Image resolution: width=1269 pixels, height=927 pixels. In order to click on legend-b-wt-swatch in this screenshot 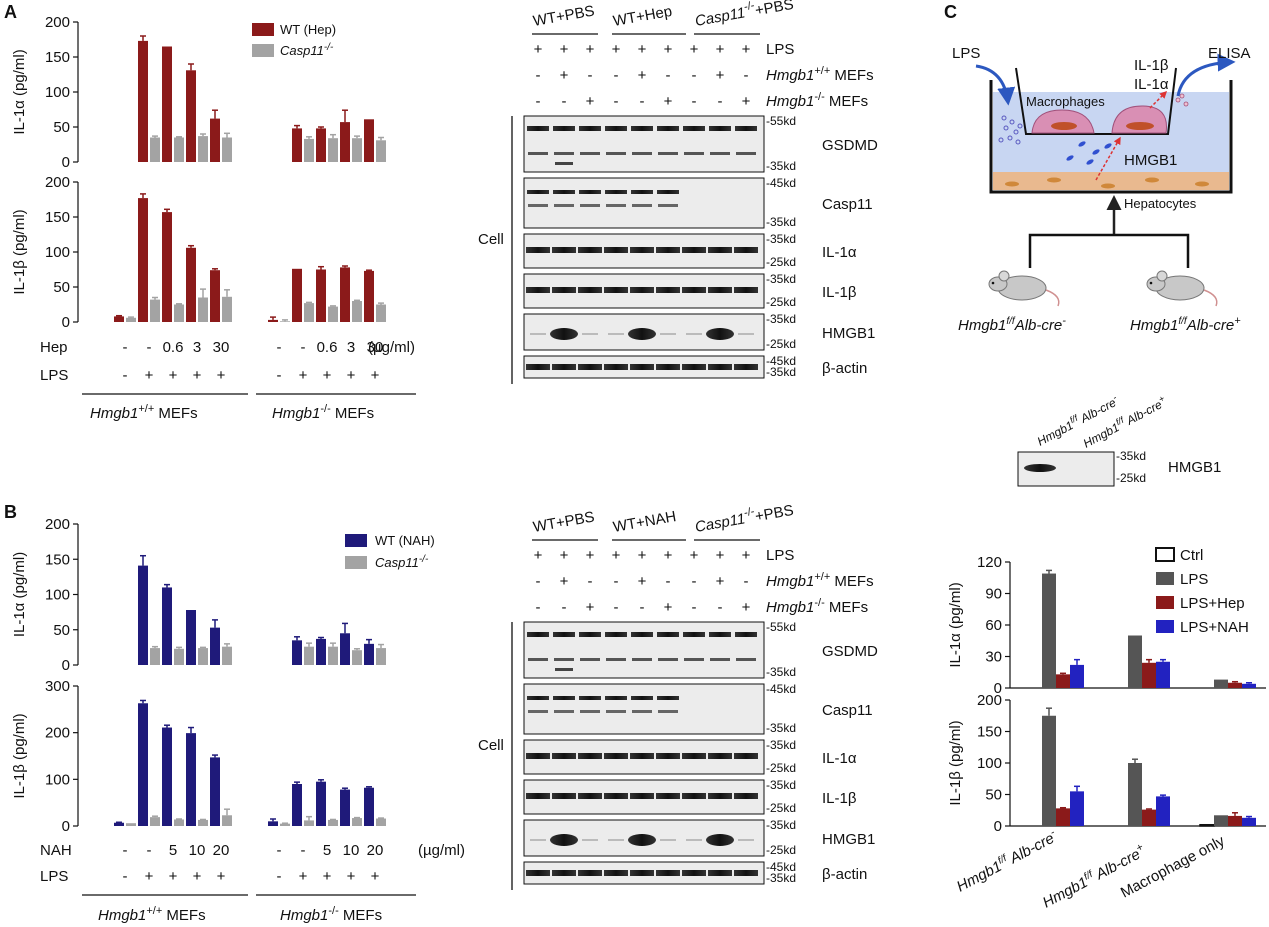, I will do `click(356, 540)`.